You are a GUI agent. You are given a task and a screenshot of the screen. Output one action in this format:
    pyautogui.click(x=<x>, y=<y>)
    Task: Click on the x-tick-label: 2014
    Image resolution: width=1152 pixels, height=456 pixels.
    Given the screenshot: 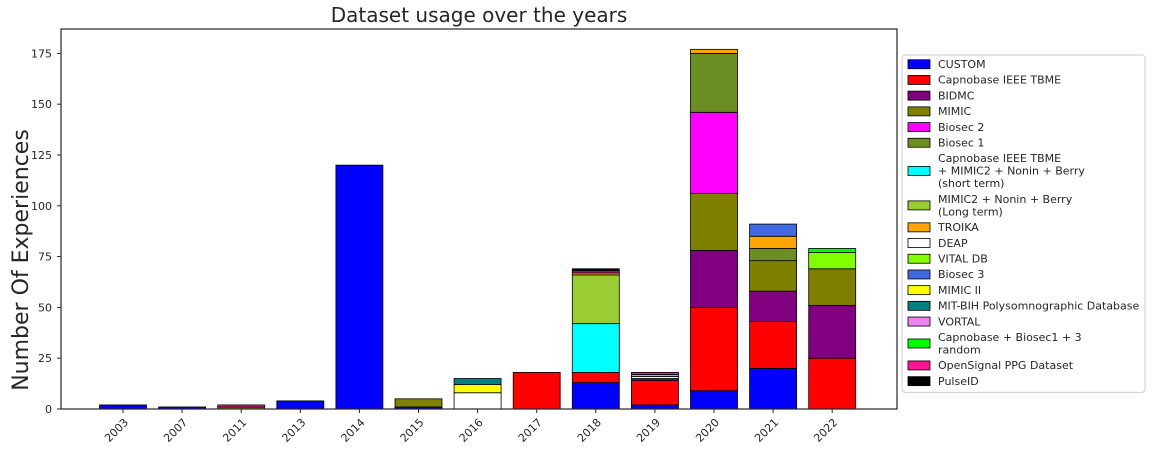 What is the action you would take?
    pyautogui.click(x=353, y=430)
    